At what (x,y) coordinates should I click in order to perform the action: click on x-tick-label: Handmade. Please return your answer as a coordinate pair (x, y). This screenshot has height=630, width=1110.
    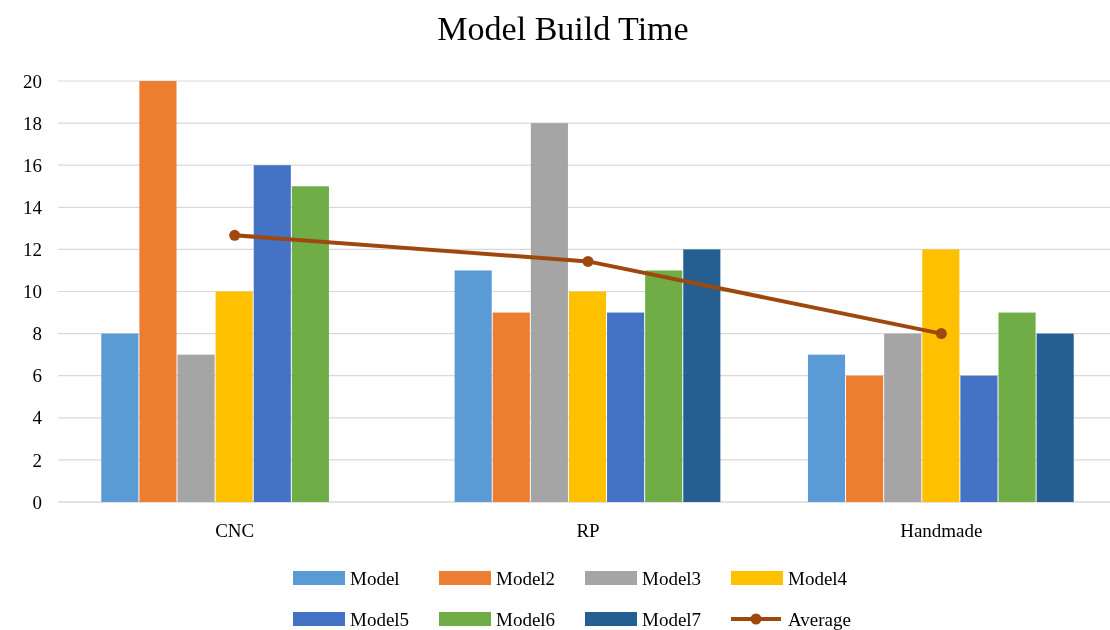
    Looking at the image, I should click on (941, 530).